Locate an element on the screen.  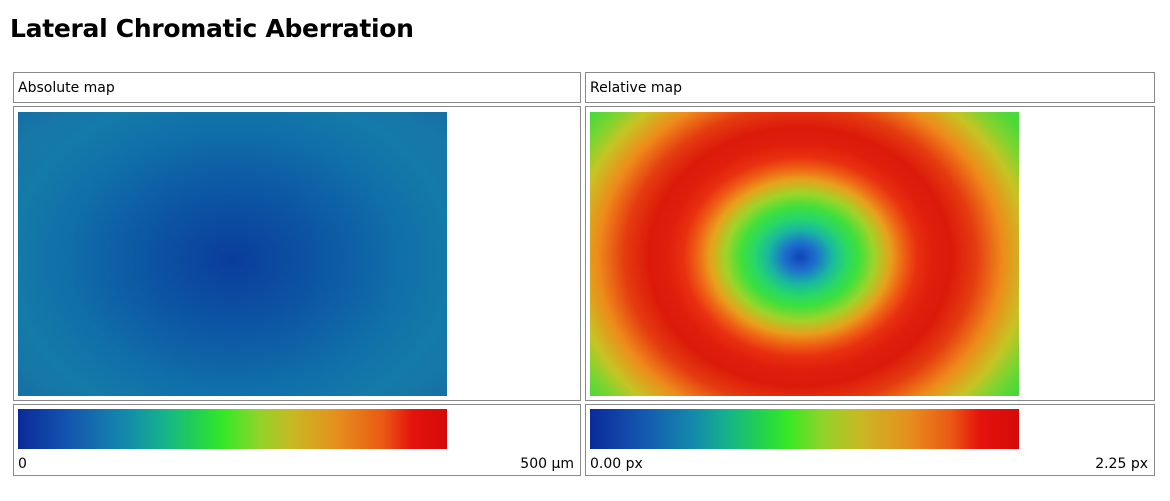
relative-legend-min: 0.00 px is located at coordinates (616, 464).